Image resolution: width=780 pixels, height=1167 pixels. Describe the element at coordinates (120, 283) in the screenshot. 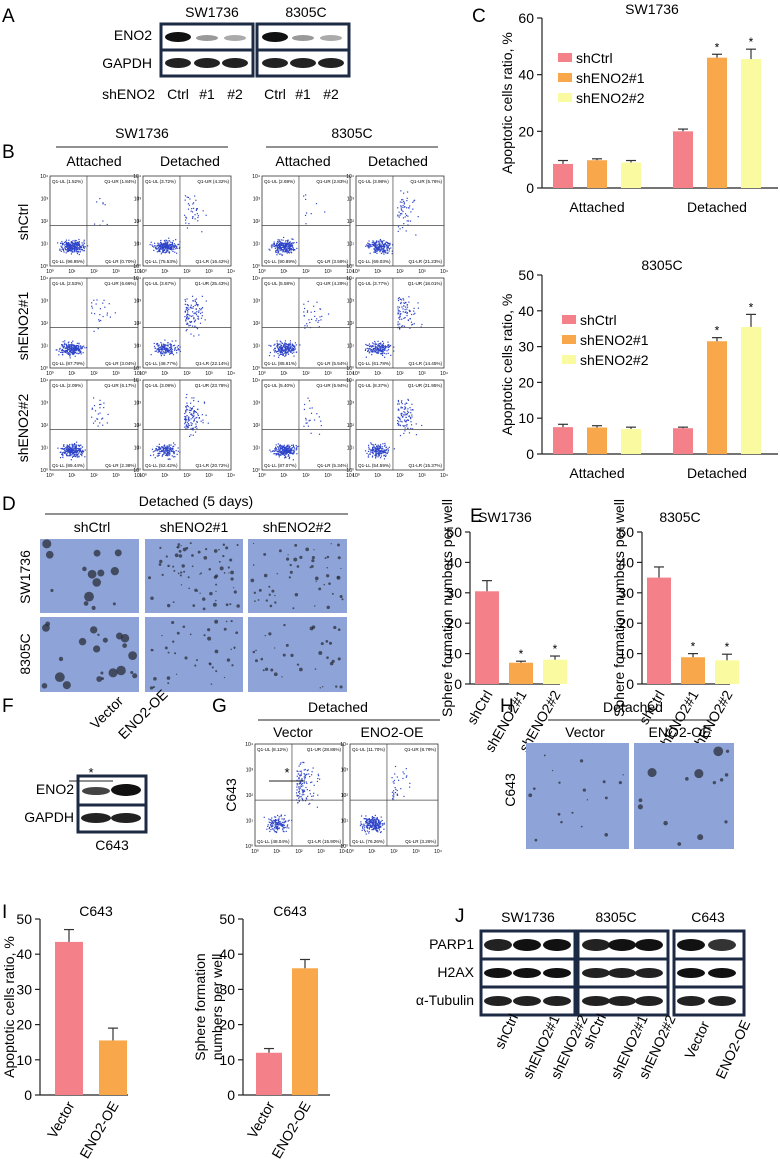

I see `quadrant-label-ur: Q1-UR (6.66%)` at that location.